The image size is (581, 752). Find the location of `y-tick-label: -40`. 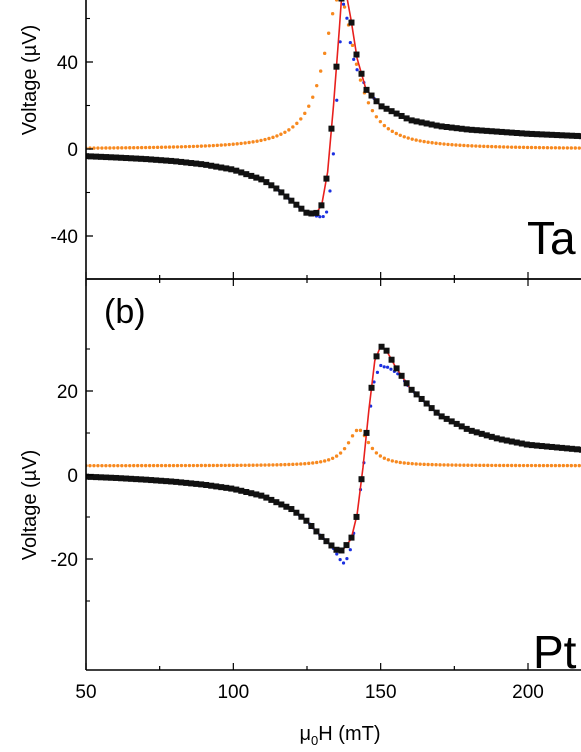

y-tick-label: -40 is located at coordinates (64, 237).